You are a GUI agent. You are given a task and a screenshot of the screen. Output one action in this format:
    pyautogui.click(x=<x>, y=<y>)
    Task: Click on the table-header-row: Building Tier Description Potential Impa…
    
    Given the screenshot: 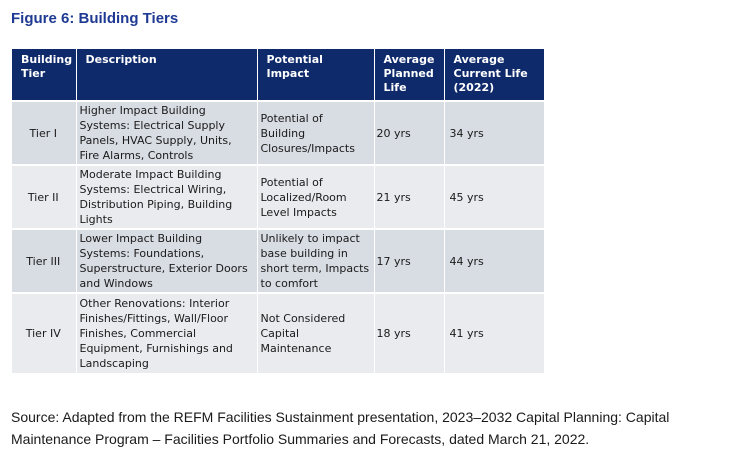 What is the action you would take?
    pyautogui.click(x=278, y=75)
    